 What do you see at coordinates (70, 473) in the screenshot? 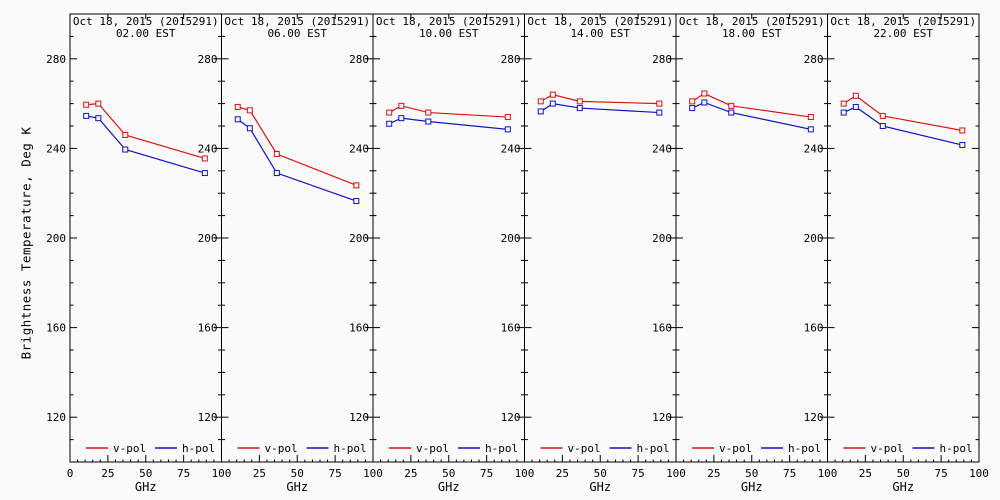
I see `x-tick-label: 0` at bounding box center [70, 473].